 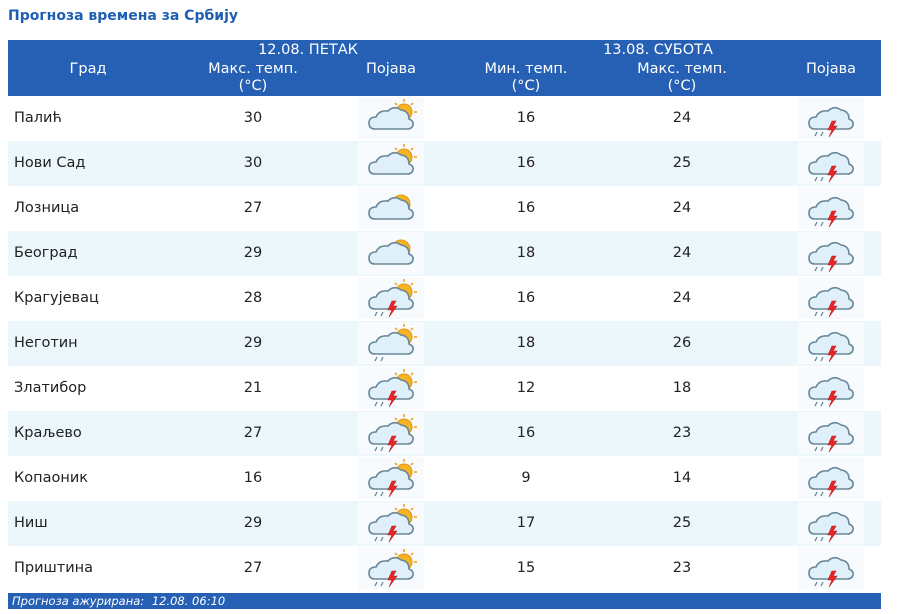 I want to click on table-row: Златибор 21 12 18, so click(x=444, y=388).